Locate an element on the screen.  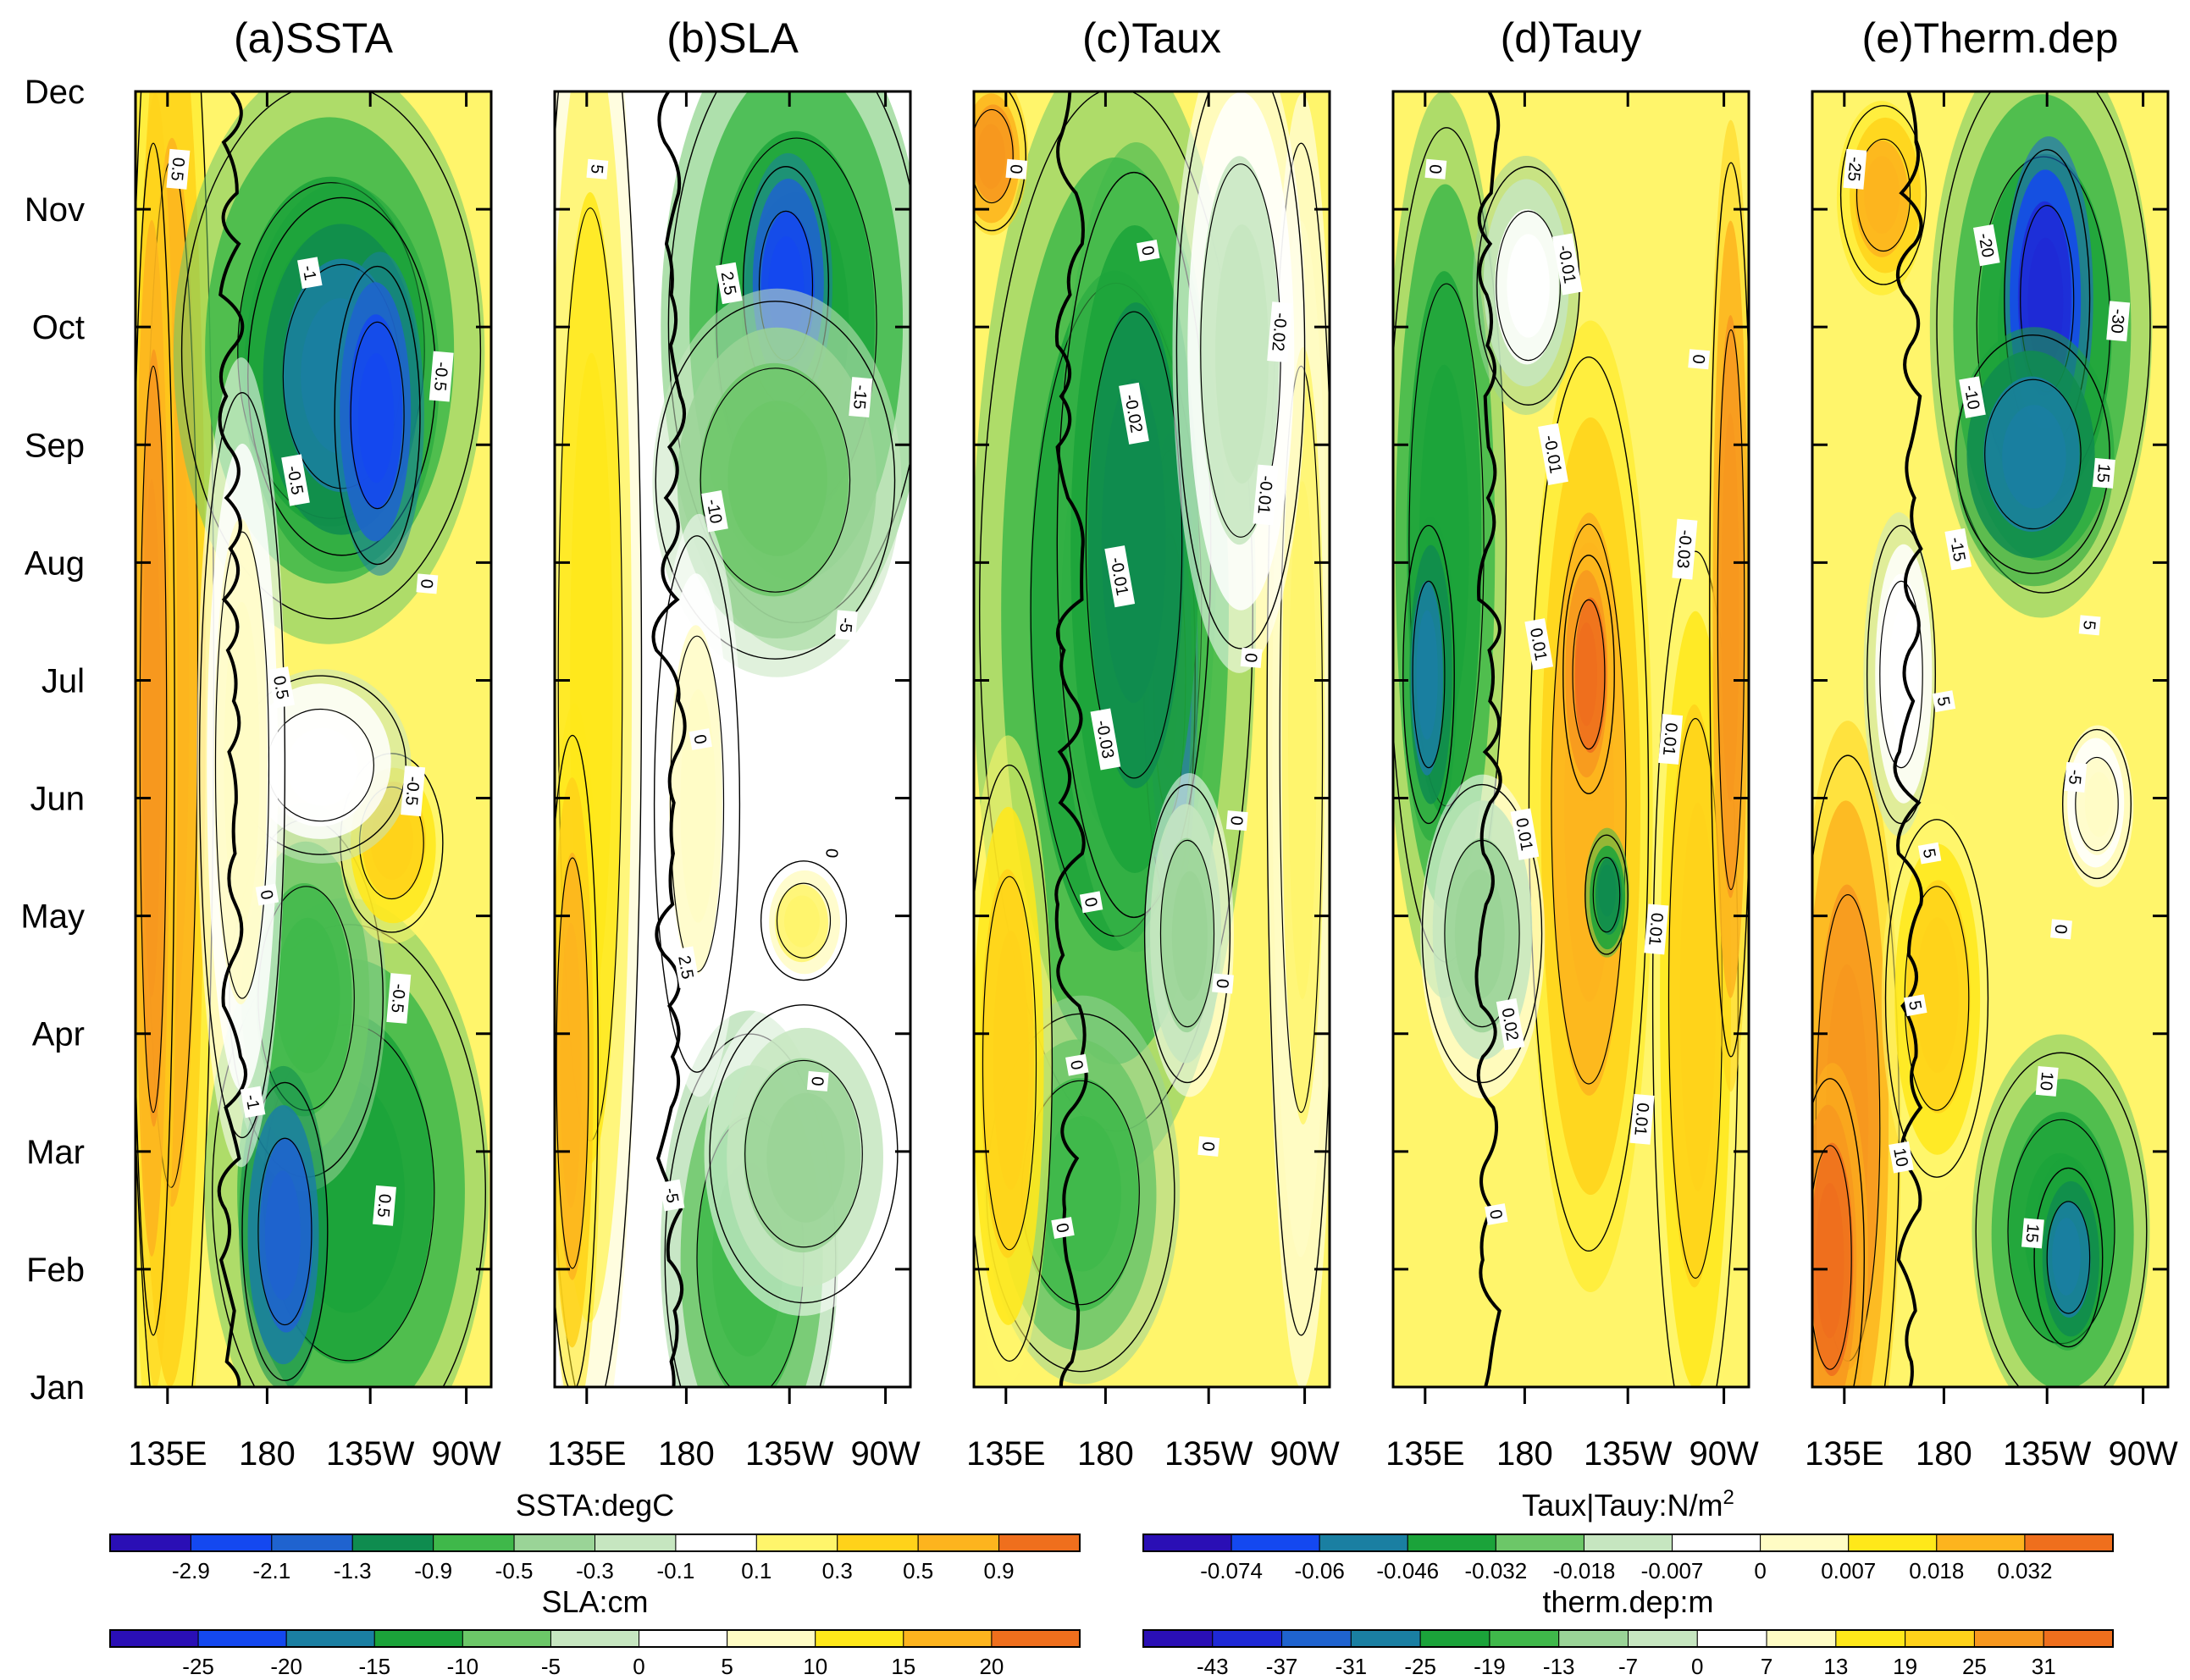
colorbar-tick-label: -25 is located at coordinates (1420, 1667).